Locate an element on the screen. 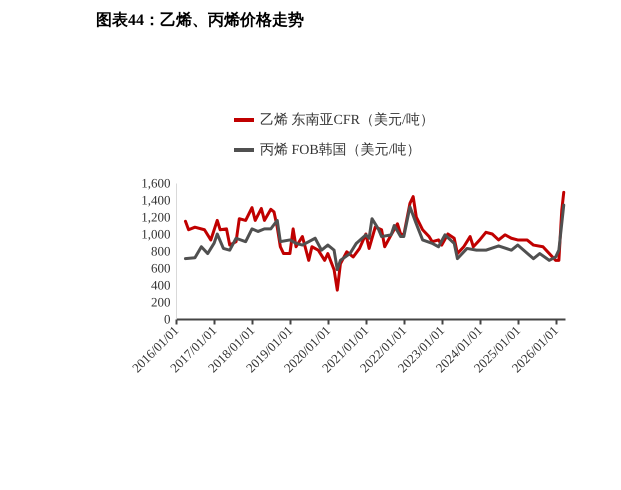 Image resolution: width=621 pixels, height=490 pixels. y-tick-label: 1,000 is located at coordinates (155, 234).